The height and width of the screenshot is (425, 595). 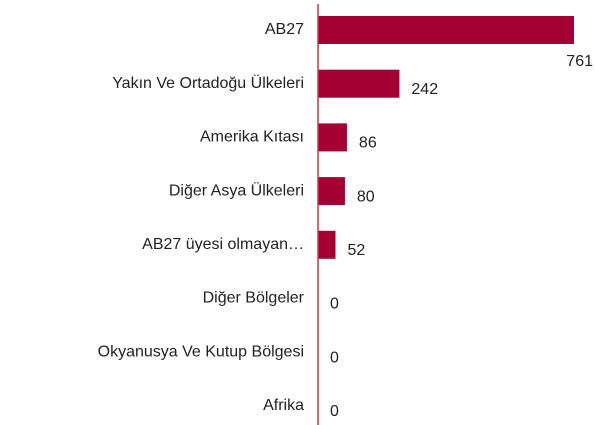 What do you see at coordinates (356, 250) in the screenshot?
I see `value-label: 52` at bounding box center [356, 250].